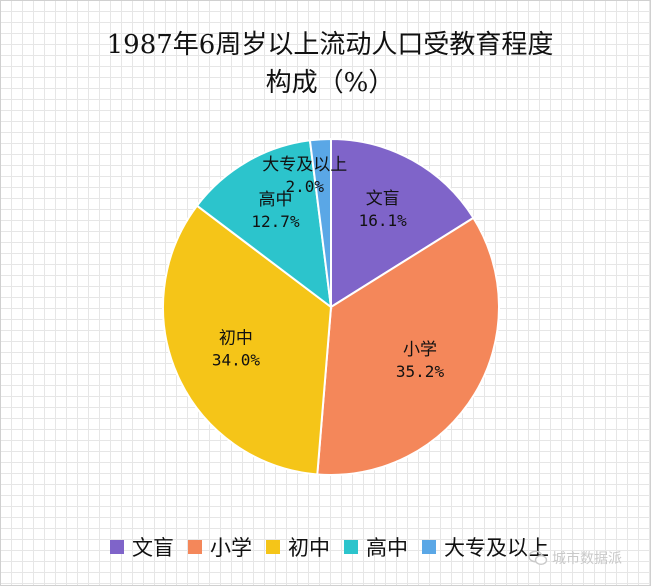 The image size is (651, 586). I want to click on watermark: 城市数据派, so click(575, 558).